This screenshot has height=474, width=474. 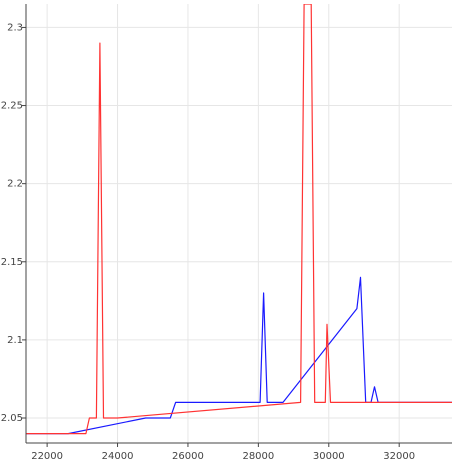 What do you see at coordinates (399, 456) in the screenshot?
I see `x-tick-label: 32000` at bounding box center [399, 456].